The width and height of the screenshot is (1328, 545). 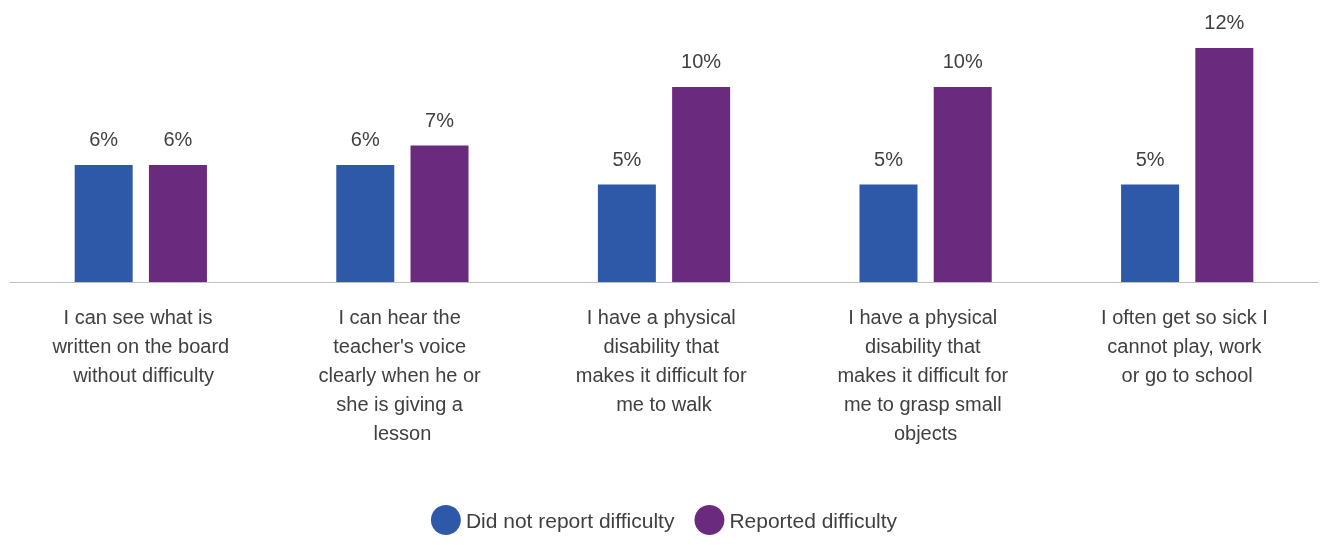 What do you see at coordinates (1187, 345) in the screenshot?
I see `x-tick-label: I often get so sick I cannot play, work or go to school` at bounding box center [1187, 345].